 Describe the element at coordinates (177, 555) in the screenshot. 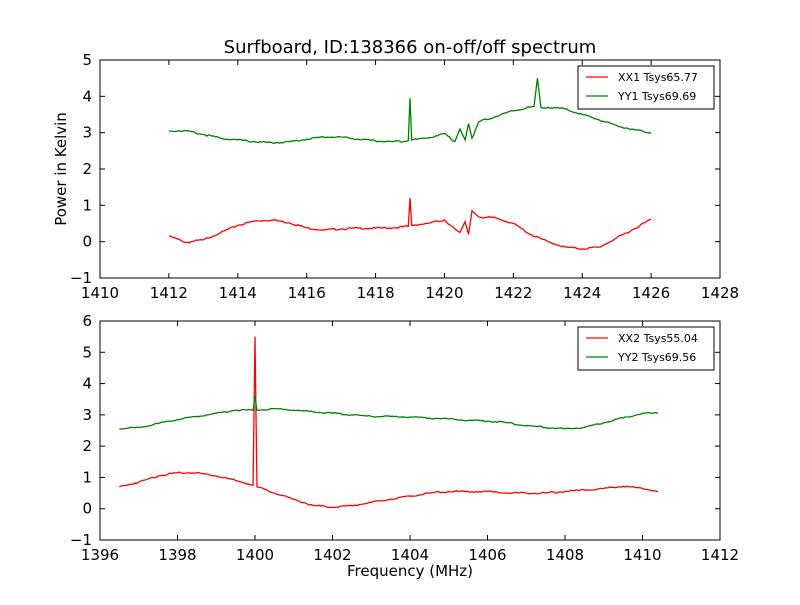

I see `x-tick-label: 1398` at that location.